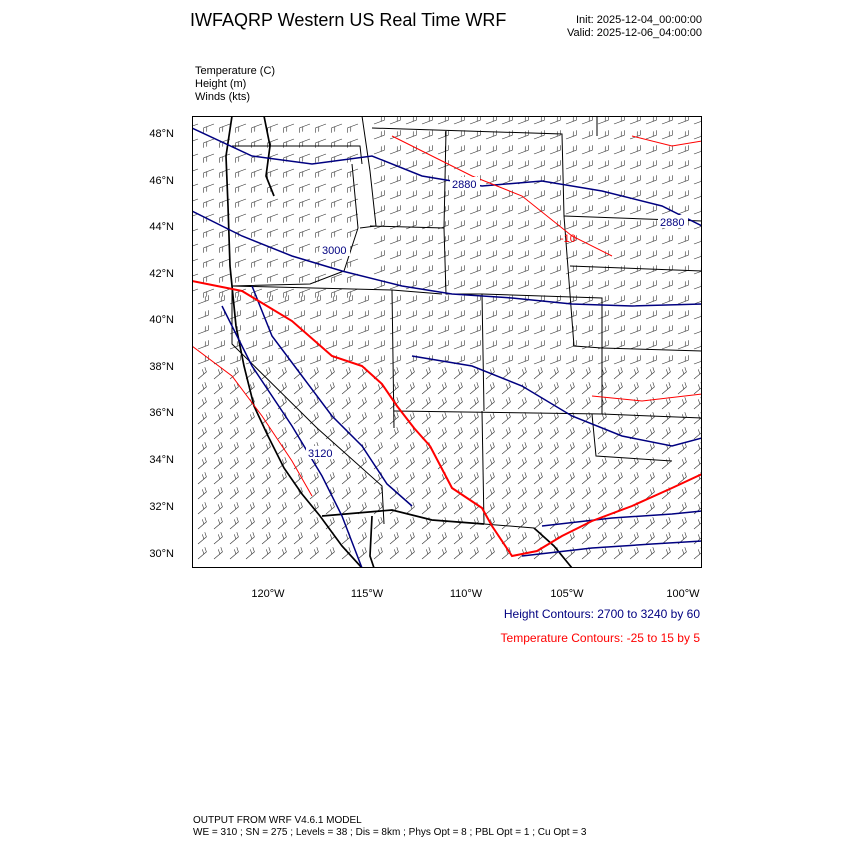 The height and width of the screenshot is (850, 850). What do you see at coordinates (367, 594) in the screenshot?
I see `longitude-label: 115°W` at bounding box center [367, 594].